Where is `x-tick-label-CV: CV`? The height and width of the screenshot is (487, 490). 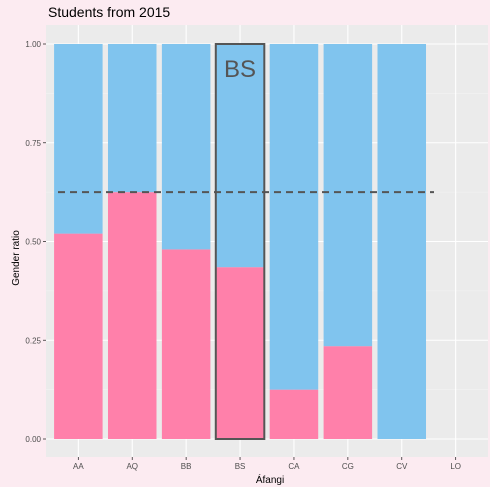
x-tick-label-CV: CV is located at coordinates (402, 466).